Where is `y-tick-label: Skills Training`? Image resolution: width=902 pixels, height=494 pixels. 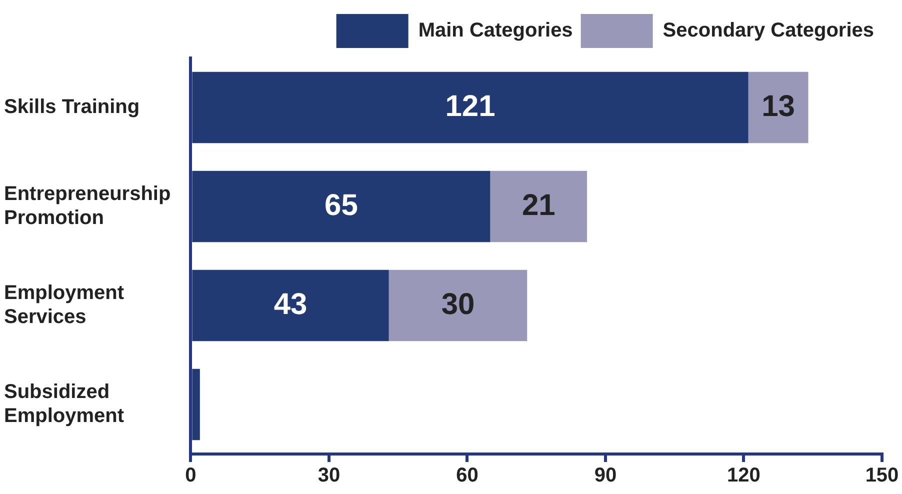
y-tick-label: Skills Training is located at coordinates (72, 107).